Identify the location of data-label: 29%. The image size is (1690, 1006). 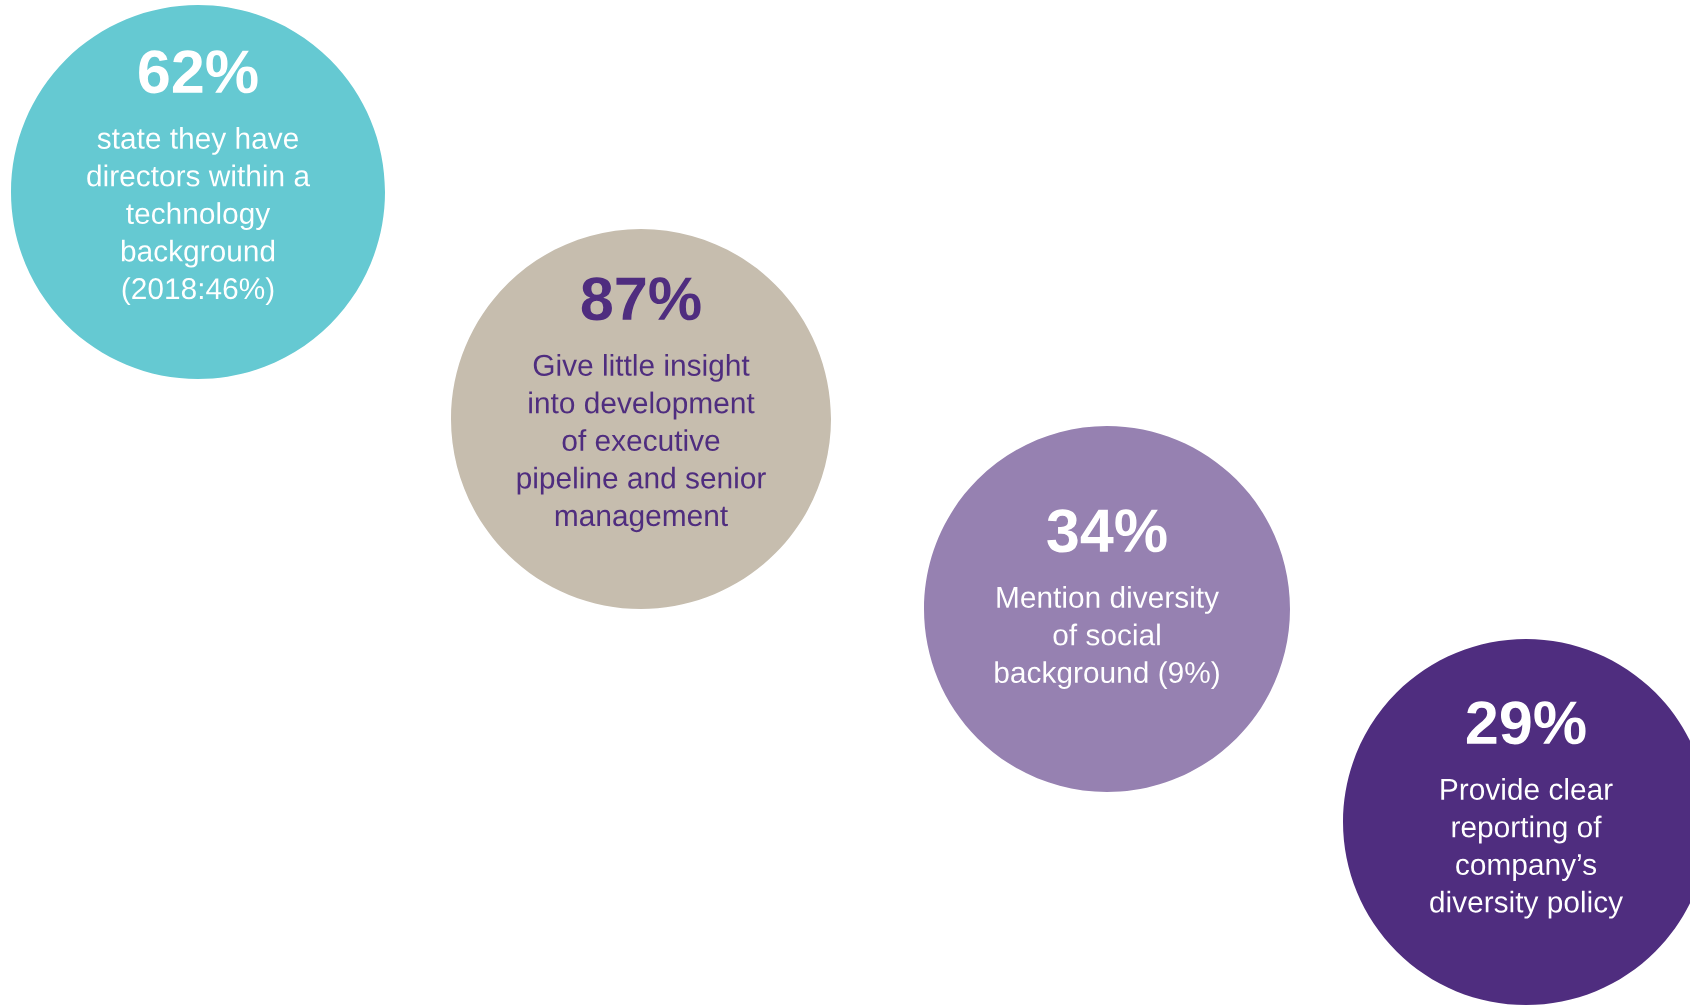
(1526, 723).